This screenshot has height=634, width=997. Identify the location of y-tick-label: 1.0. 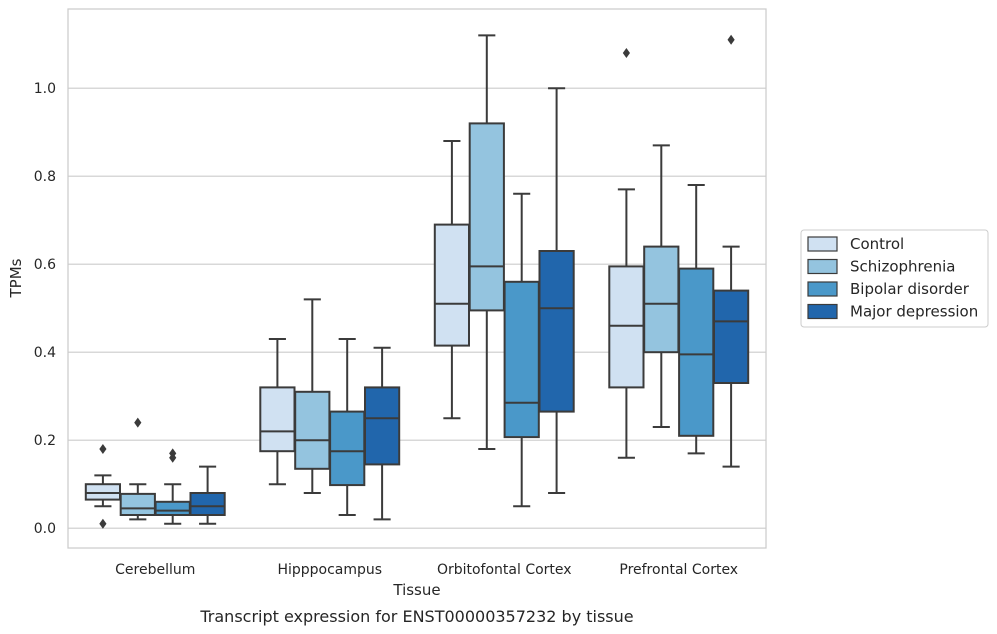
(45, 89).